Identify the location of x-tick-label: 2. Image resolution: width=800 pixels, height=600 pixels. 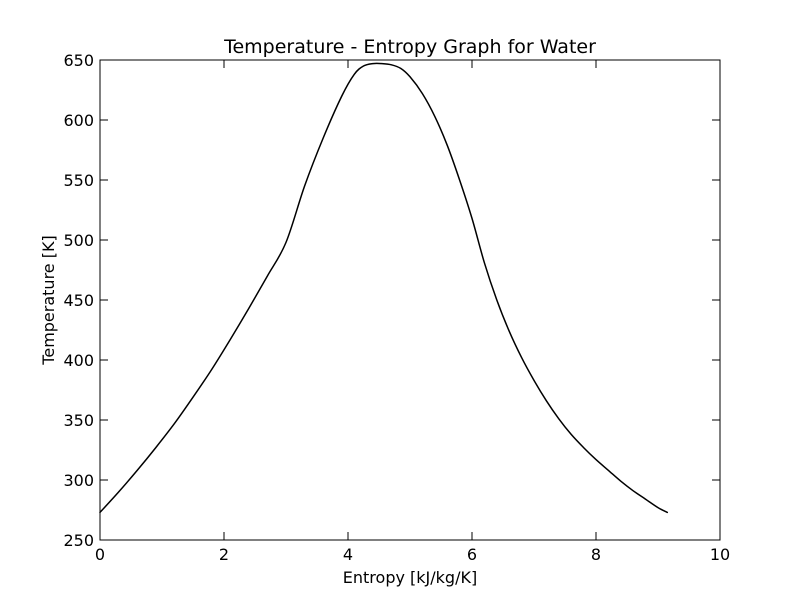
(224, 554).